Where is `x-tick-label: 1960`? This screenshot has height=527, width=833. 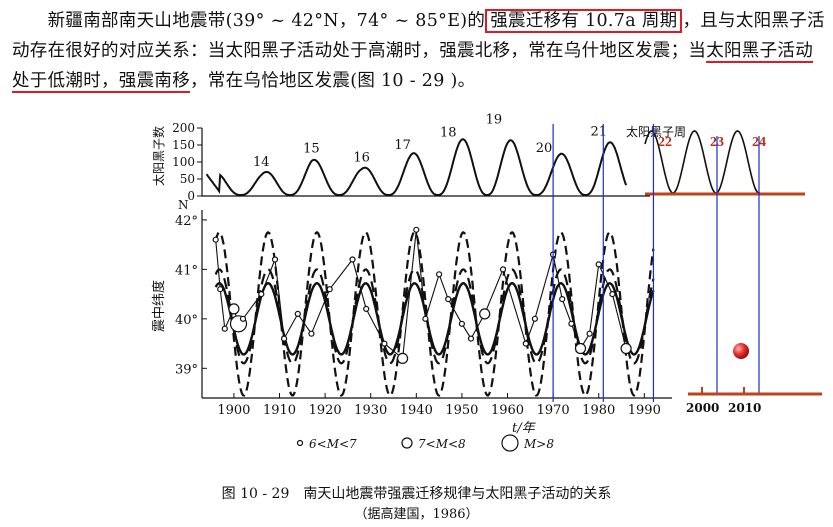 x-tick-label: 1960 is located at coordinates (507, 410).